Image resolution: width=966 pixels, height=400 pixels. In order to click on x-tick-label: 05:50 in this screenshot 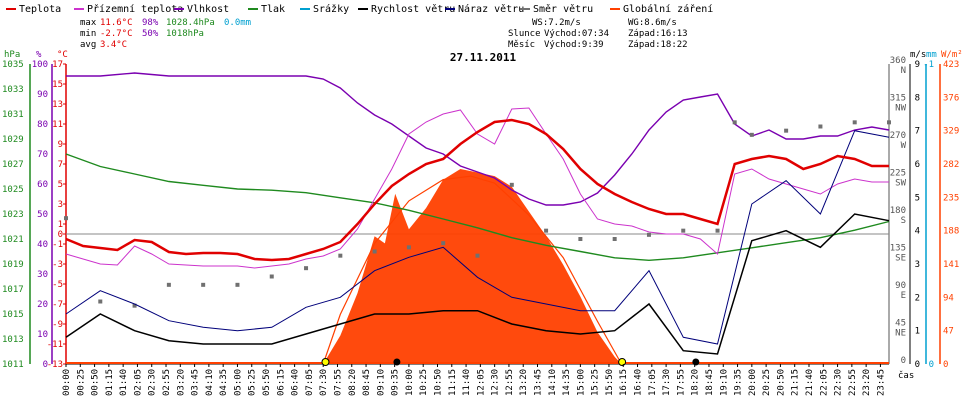, I will do `click(267, 382)`.